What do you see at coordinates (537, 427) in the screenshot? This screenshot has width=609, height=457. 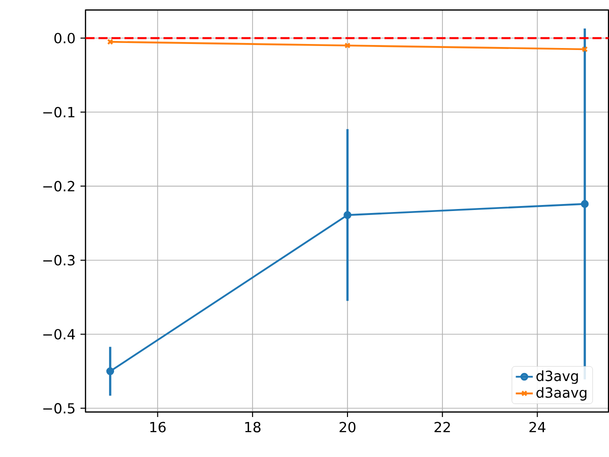 I see `x-tick-label: 24` at bounding box center [537, 427].